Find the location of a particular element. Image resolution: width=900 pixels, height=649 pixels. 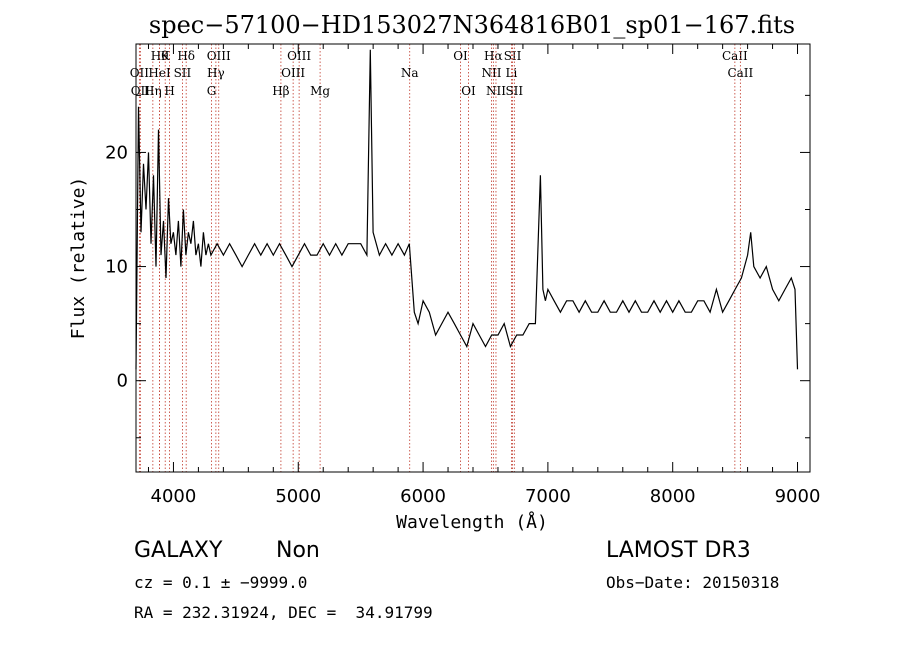

x-tick-label: 4000 is located at coordinates (174, 496).